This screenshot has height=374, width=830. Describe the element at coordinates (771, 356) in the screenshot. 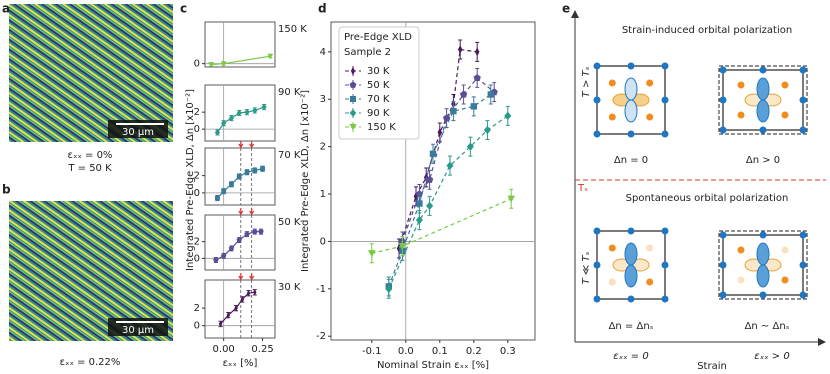

I see `x-label: εₓₓ > 0` at that location.